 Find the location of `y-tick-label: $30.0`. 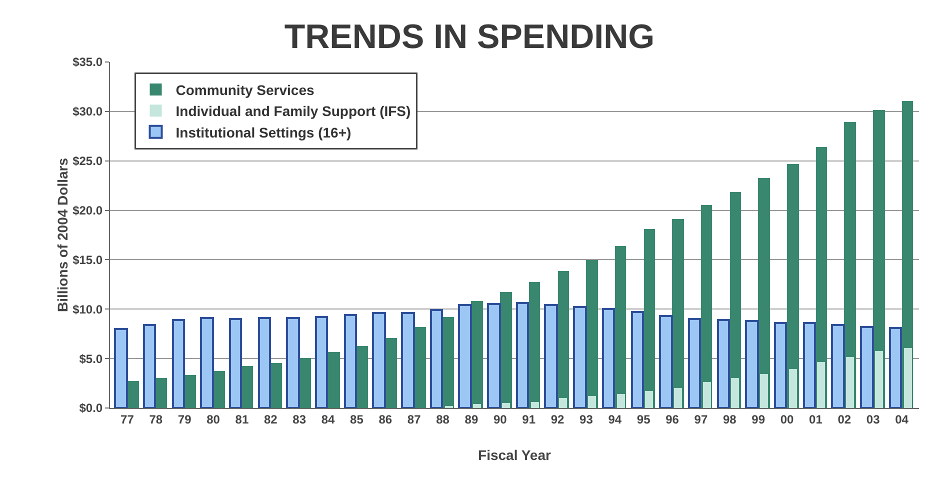

y-tick-label: $30.0 is located at coordinates (87, 111).